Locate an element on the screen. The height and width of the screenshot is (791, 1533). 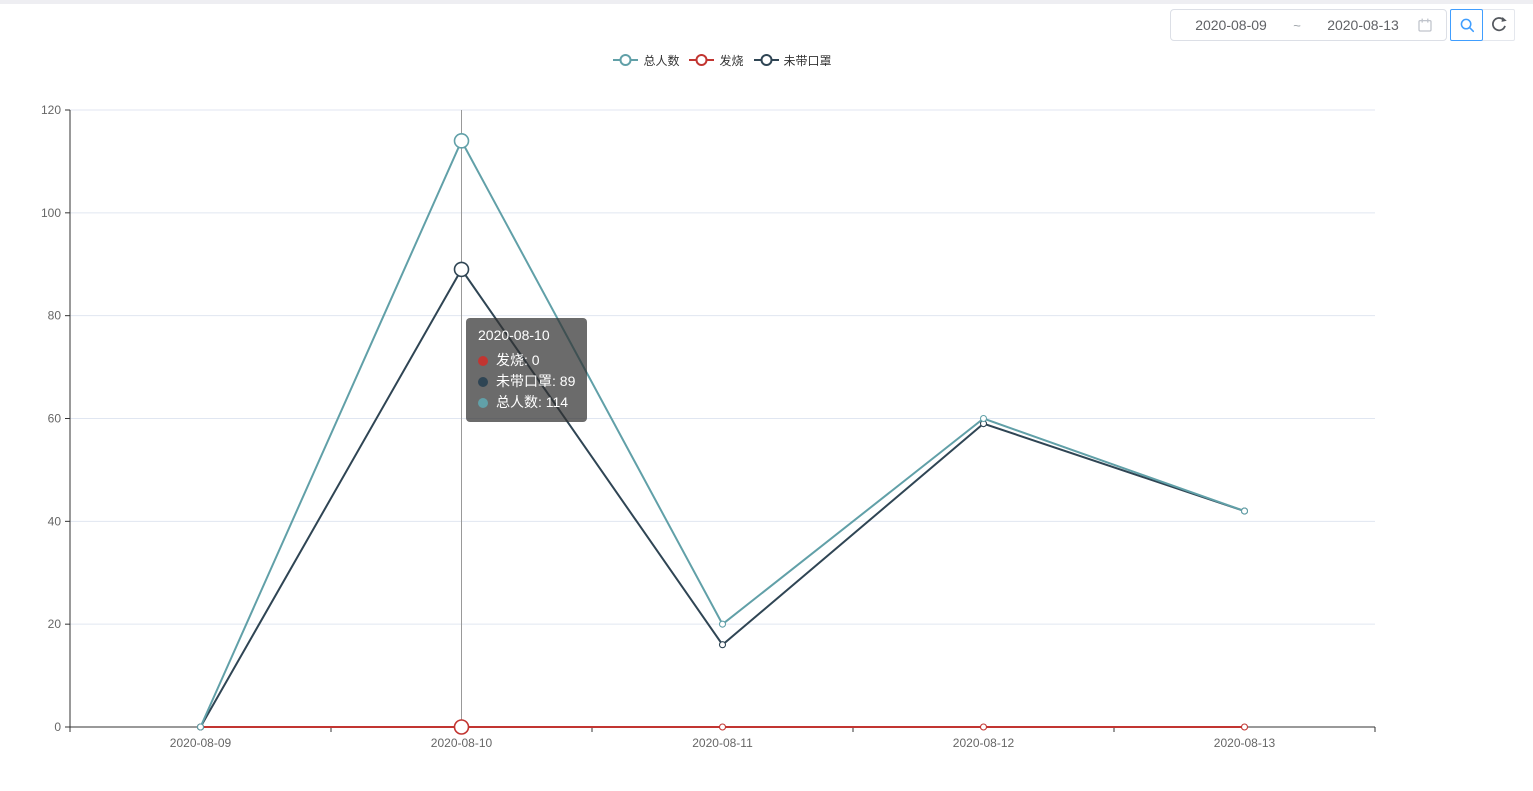
legend: 总人数 发烧 未带口罩 is located at coordinates (722, 60).